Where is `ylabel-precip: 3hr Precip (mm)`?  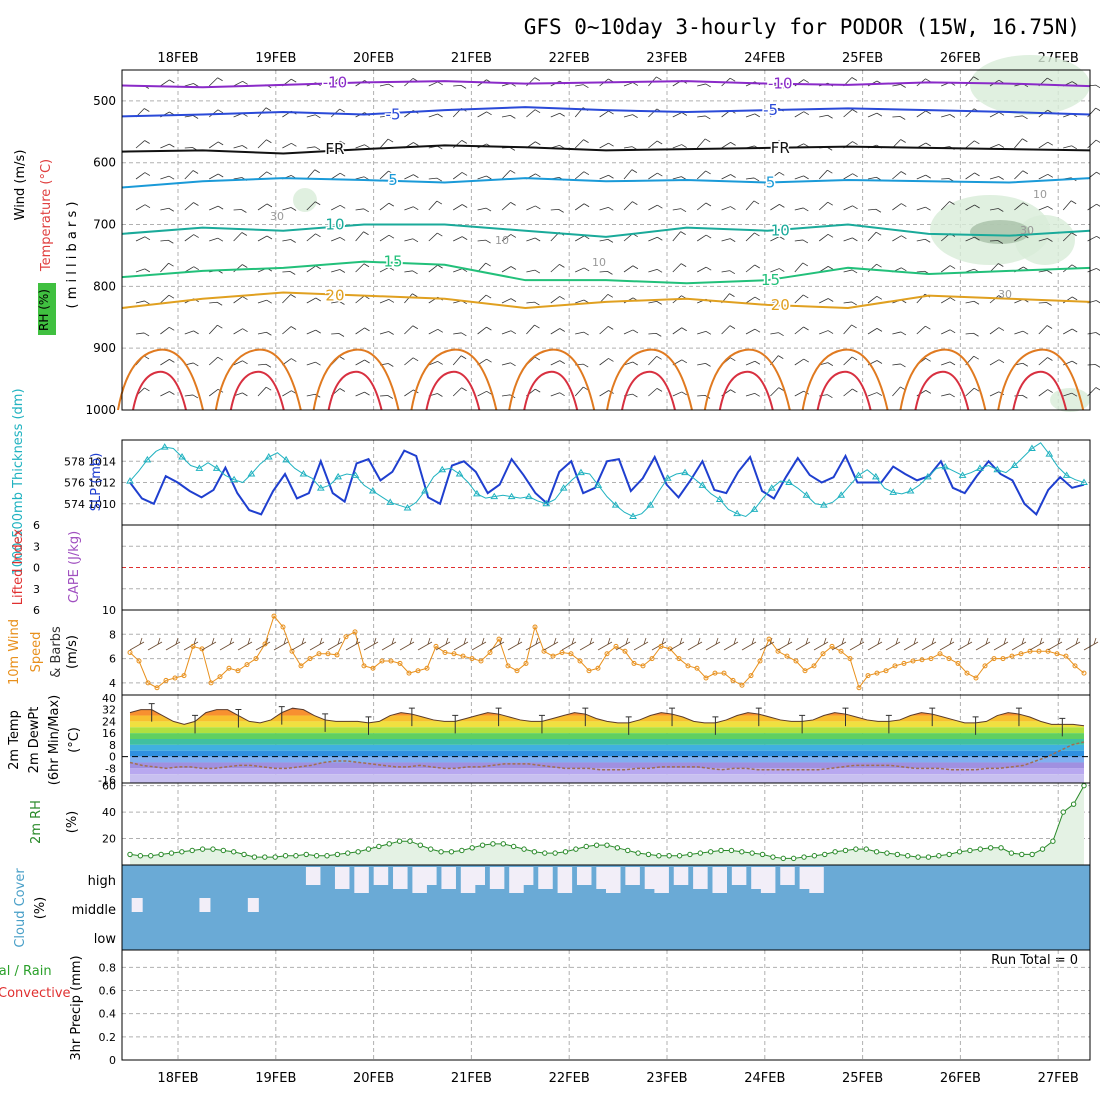
ylabel-precip: 3hr Precip (mm) is located at coordinates (76, 1007).